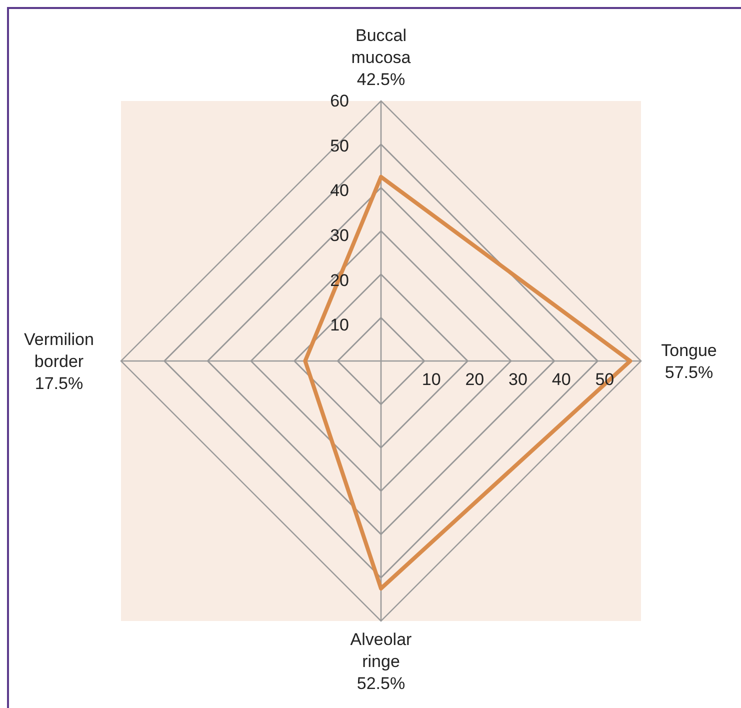 This screenshot has height=708, width=741. I want to click on spoke-label: Buccal mucosa, so click(381, 46).